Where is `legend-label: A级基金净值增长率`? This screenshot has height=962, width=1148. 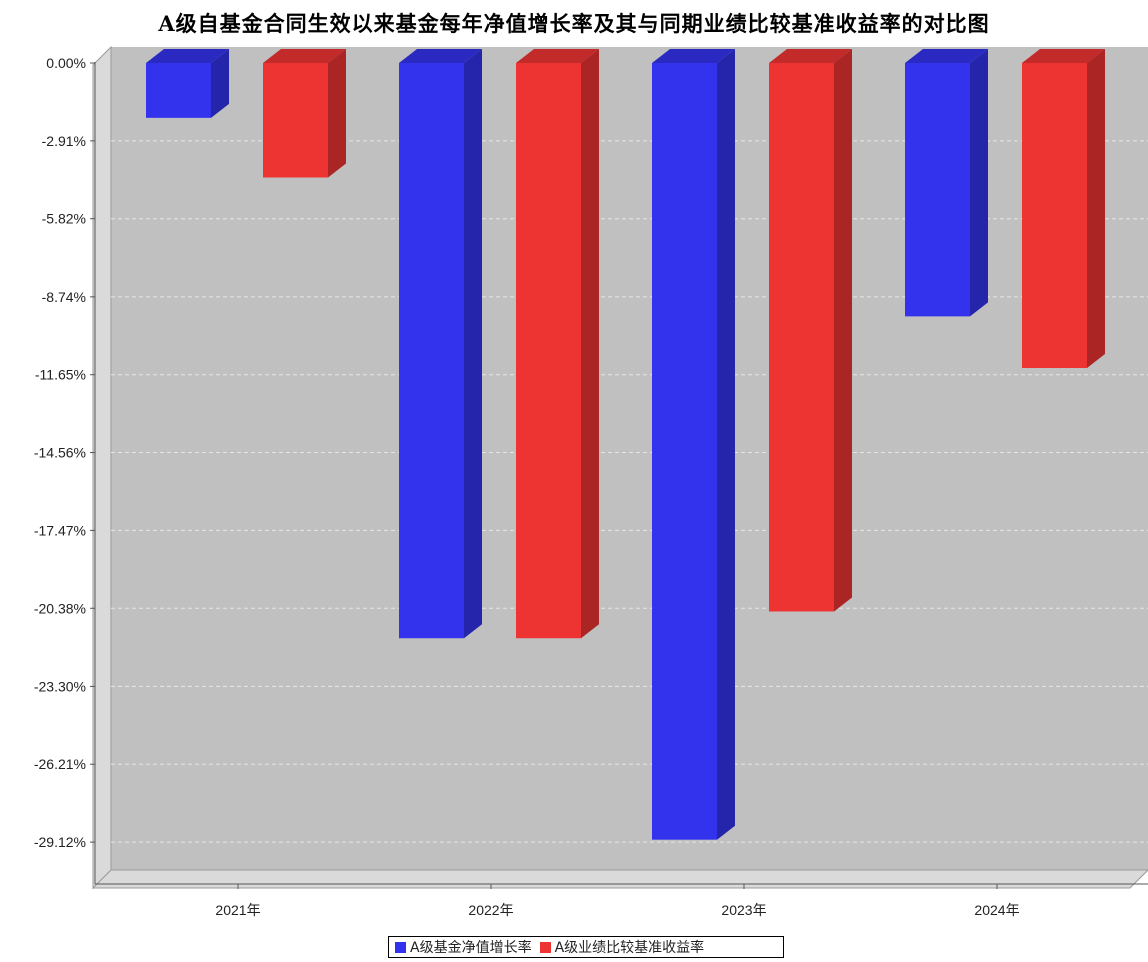
legend-label: A级基金净值增长率 is located at coordinates (471, 948).